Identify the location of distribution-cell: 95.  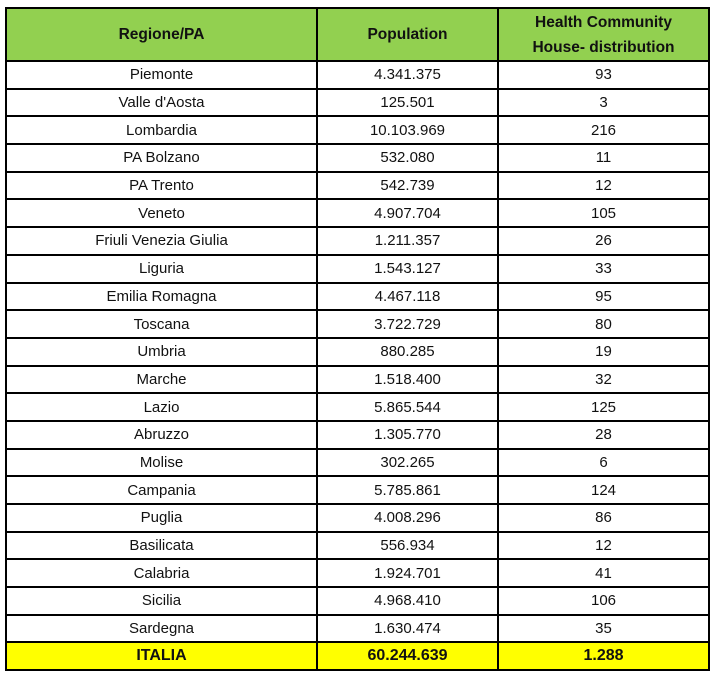
(603, 296).